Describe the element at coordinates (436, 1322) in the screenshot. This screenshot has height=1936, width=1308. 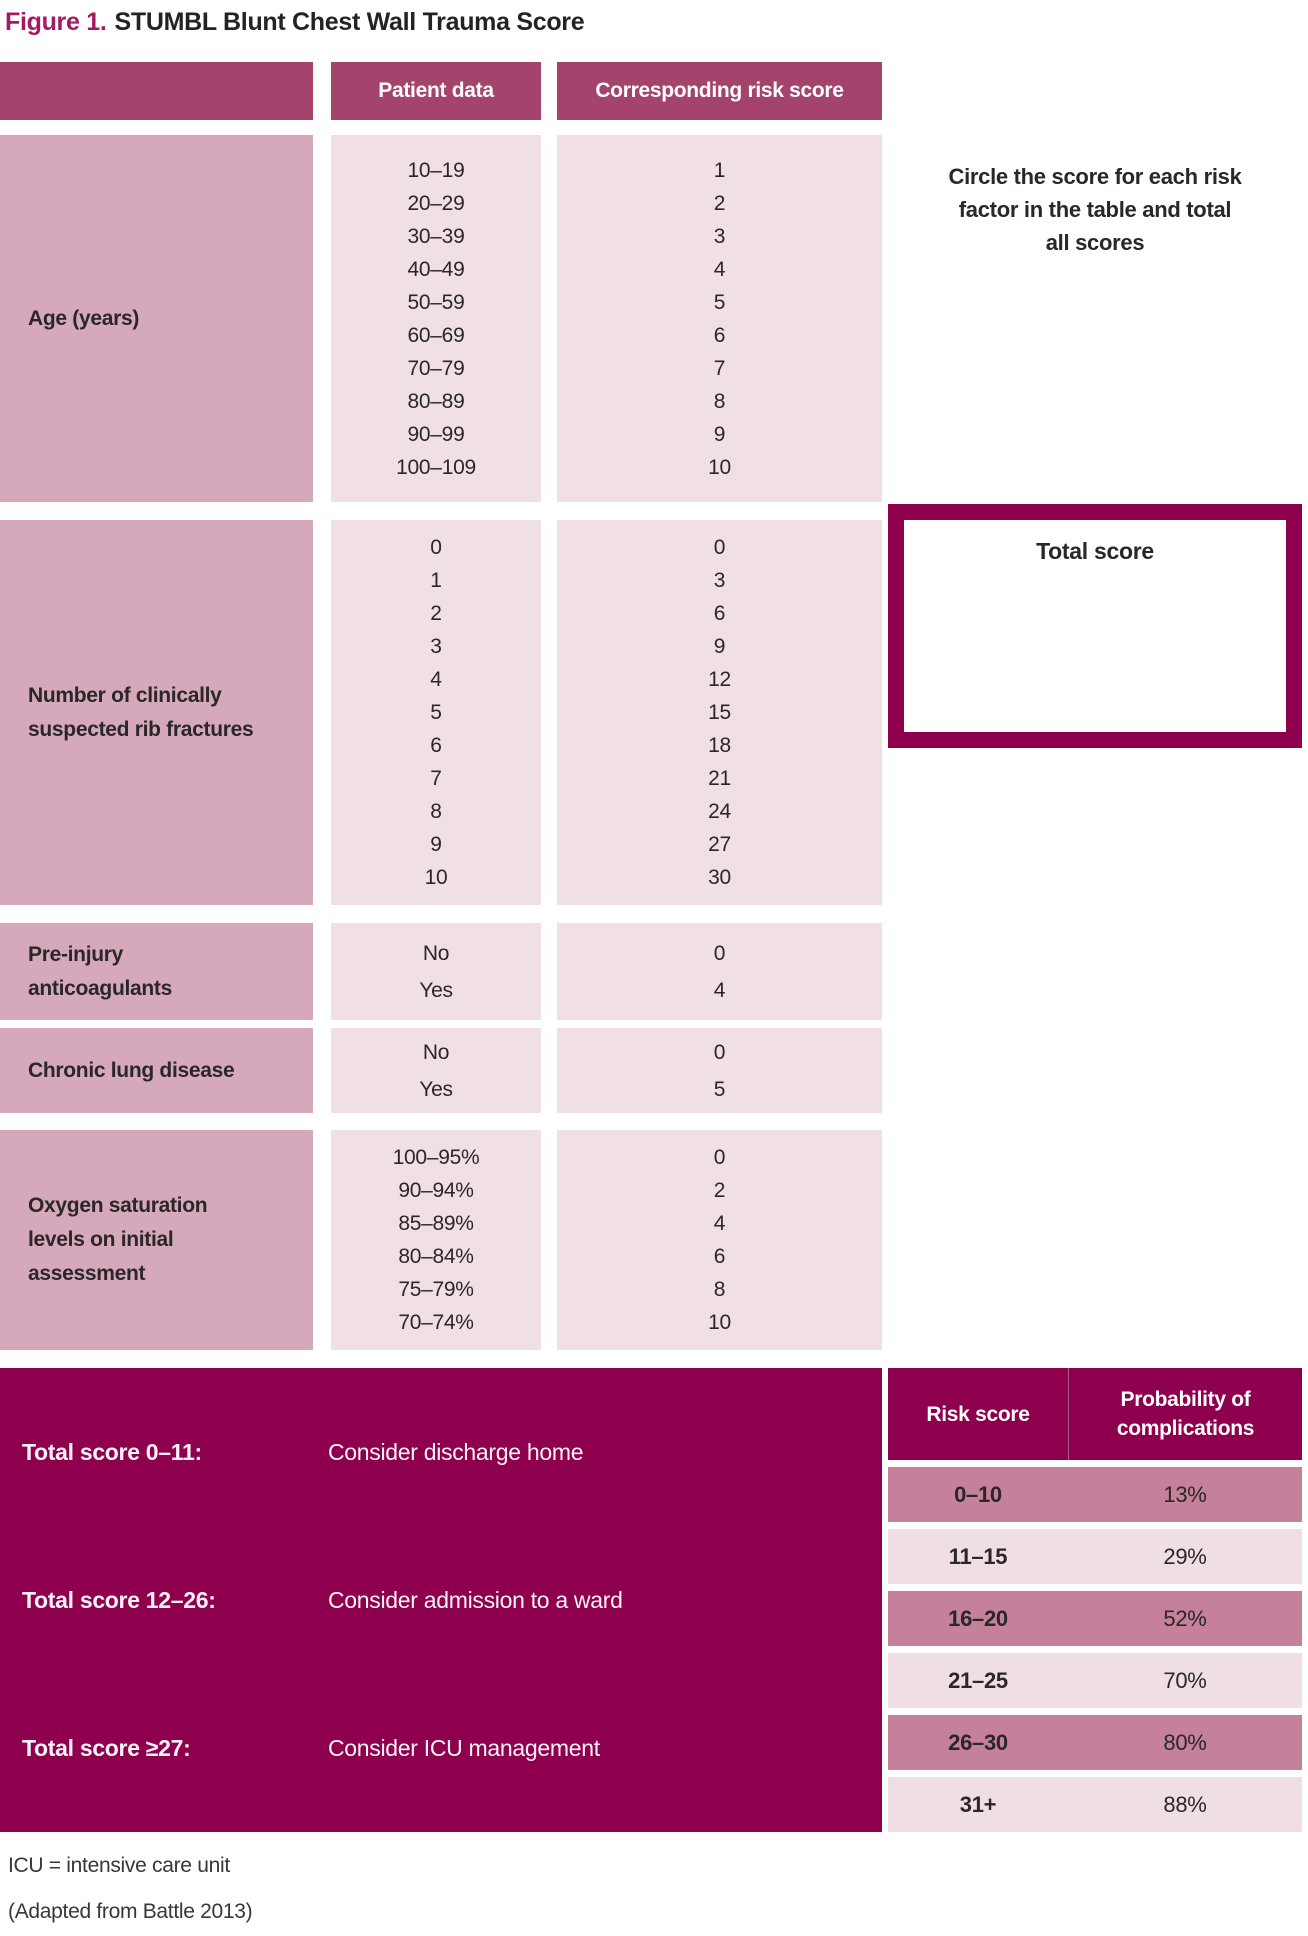
I see `value-line: 70–74%` at that location.